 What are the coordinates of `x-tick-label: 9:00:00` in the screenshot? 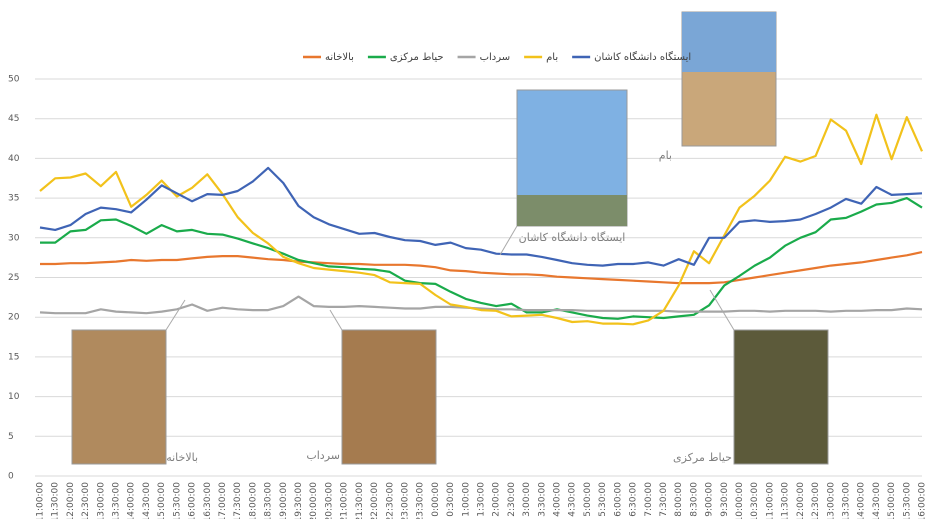 It's located at (710, 499).